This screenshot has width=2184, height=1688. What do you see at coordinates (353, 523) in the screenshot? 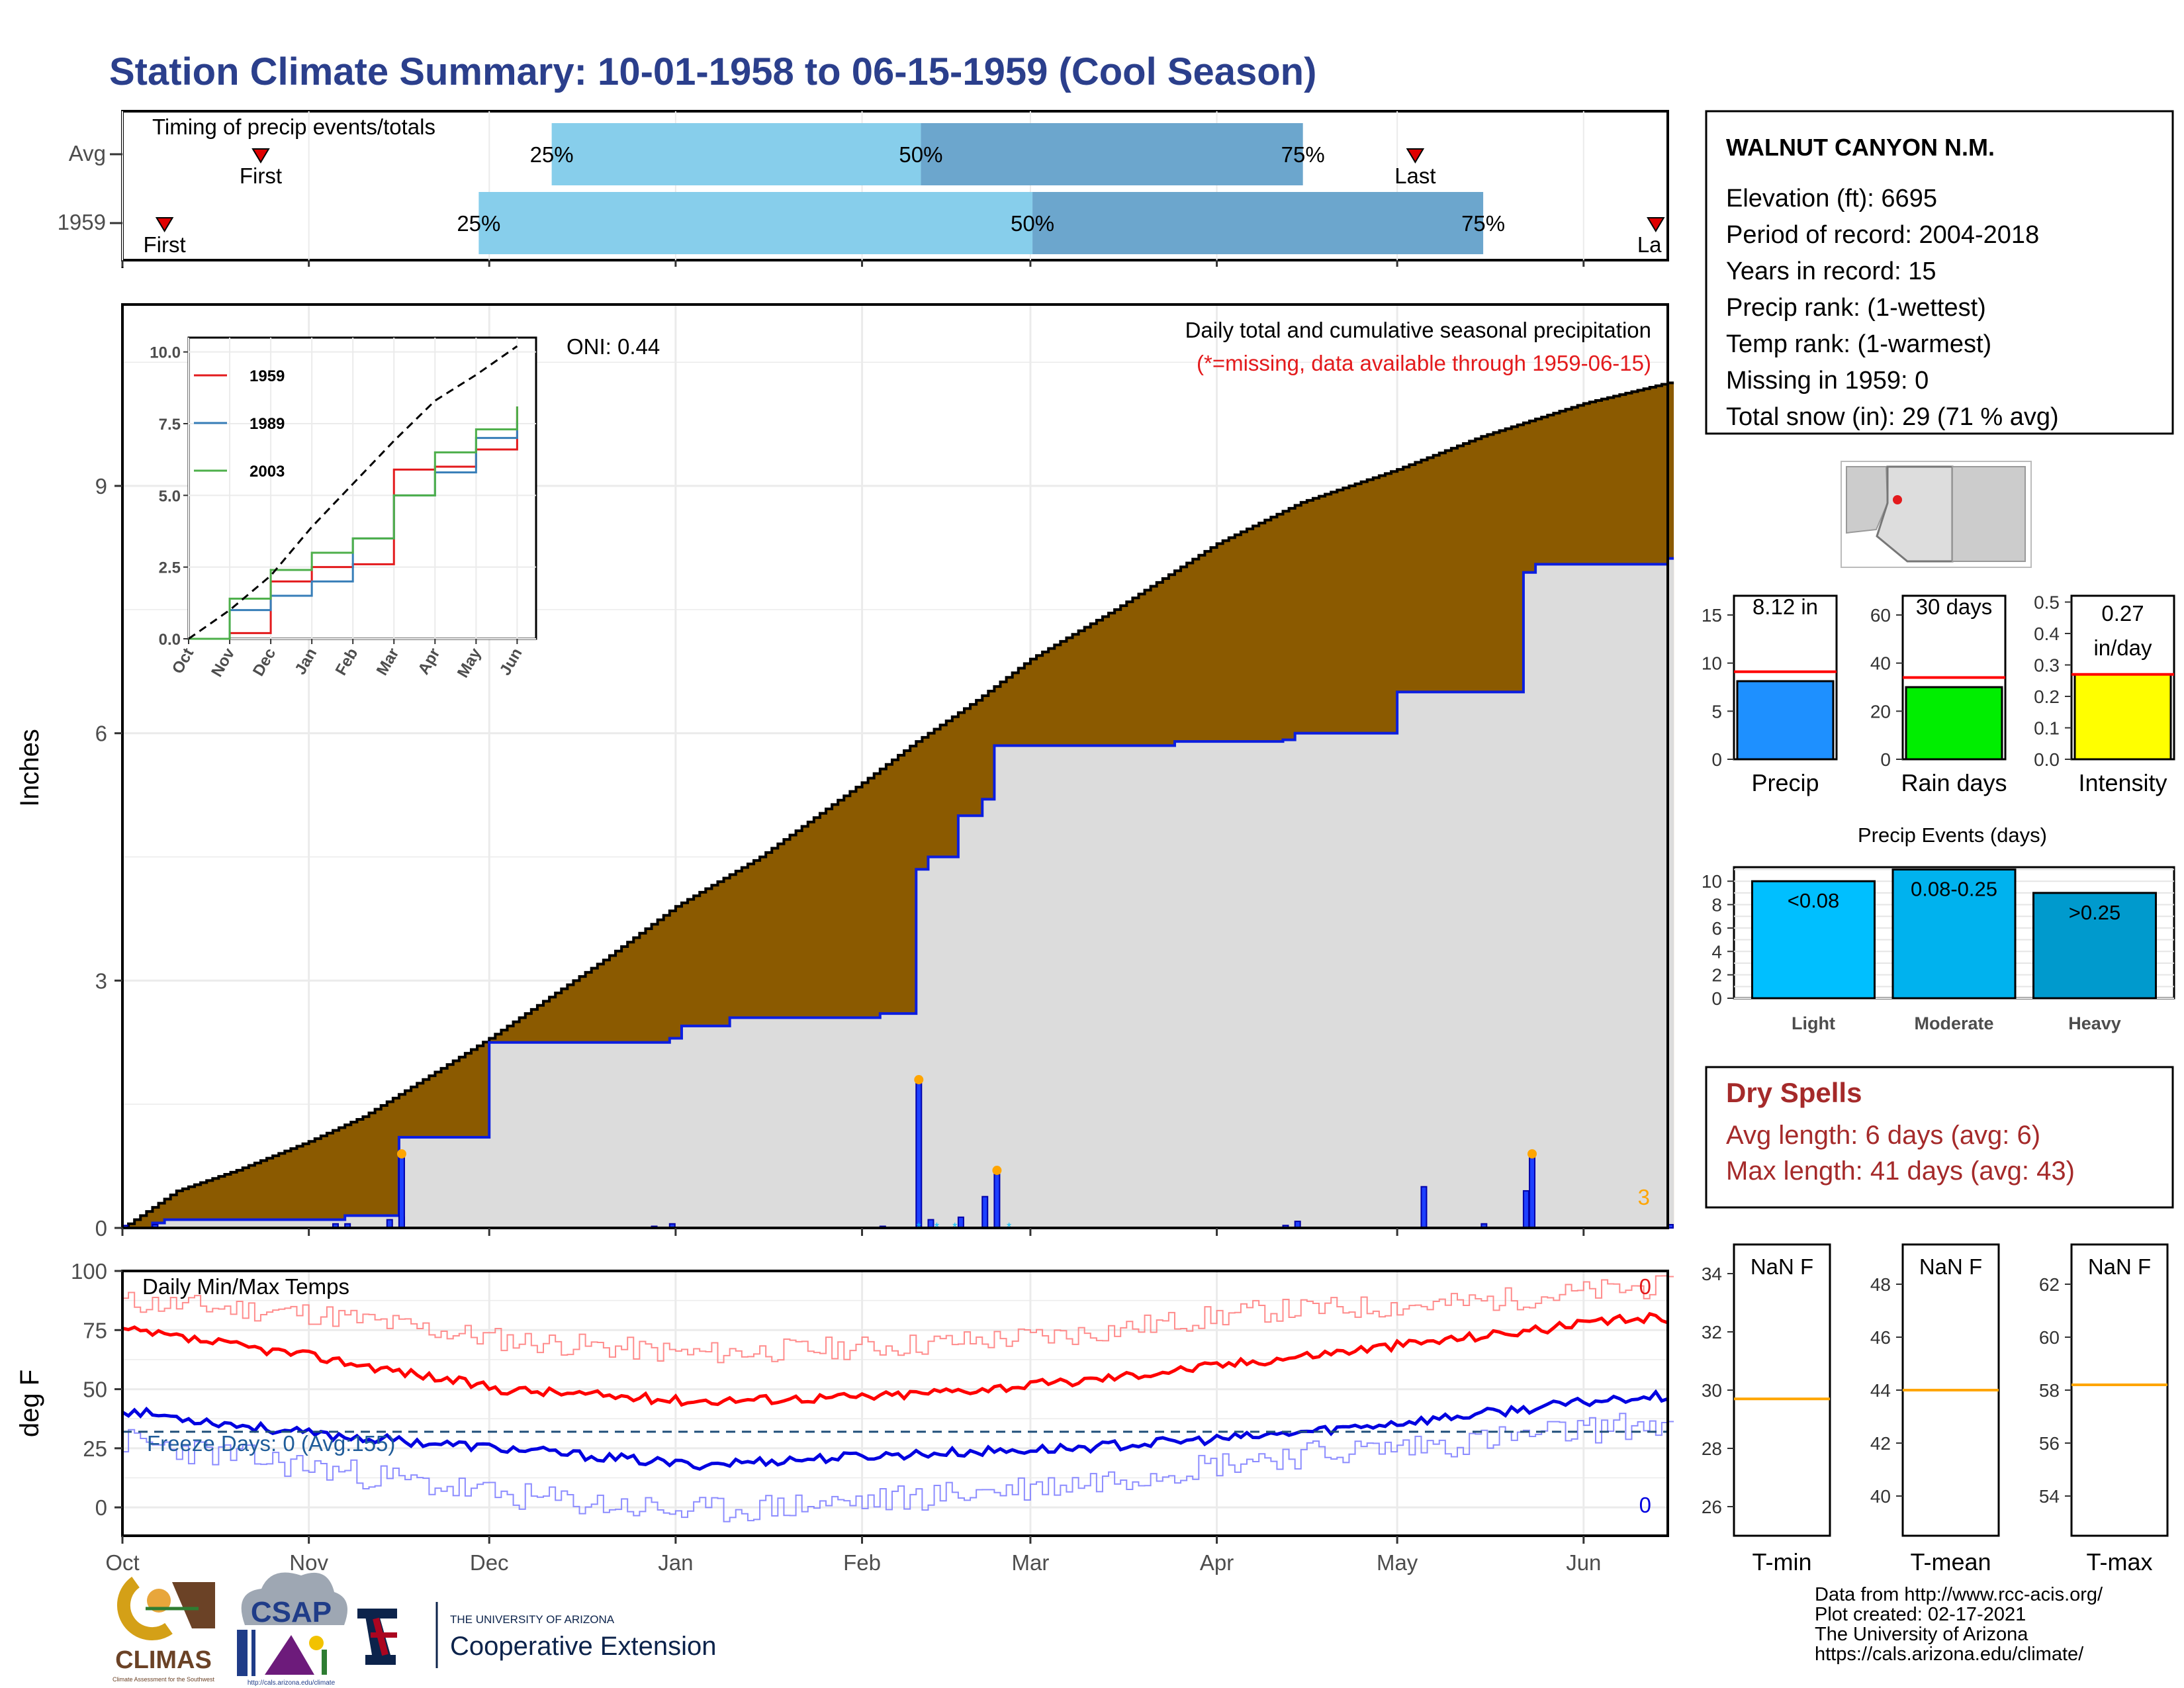
I see `inset-series-2003` at bounding box center [353, 523].